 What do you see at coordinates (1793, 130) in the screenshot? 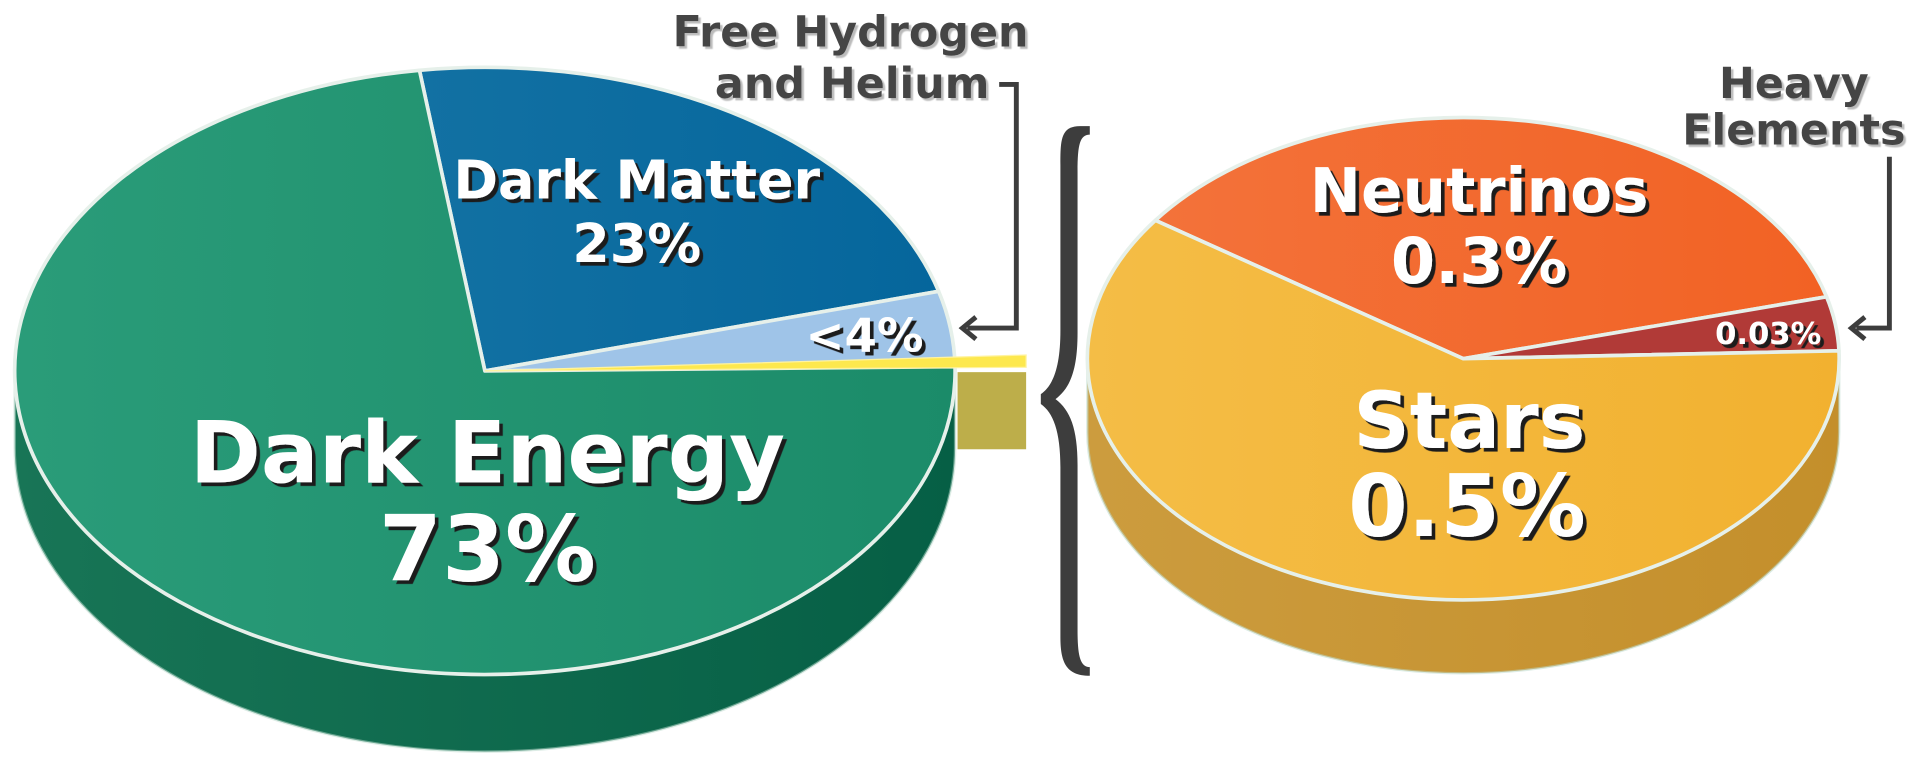
I see `callout-heavy-line2: Elements` at bounding box center [1793, 130].